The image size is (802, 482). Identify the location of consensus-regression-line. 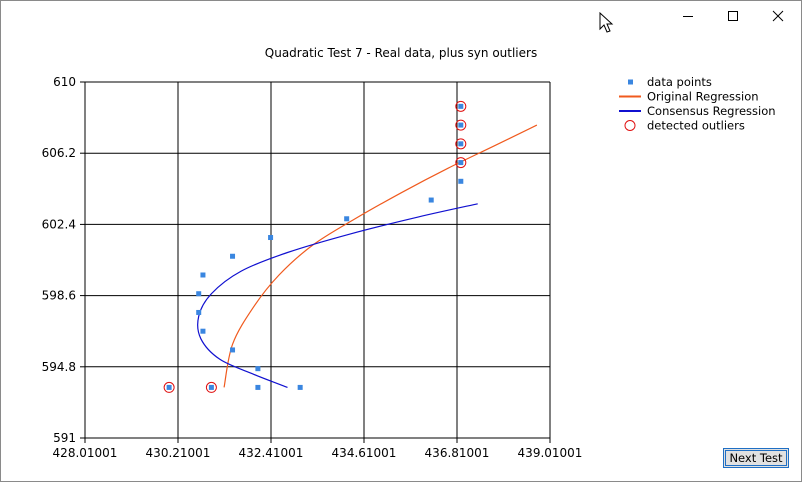
(337, 295).